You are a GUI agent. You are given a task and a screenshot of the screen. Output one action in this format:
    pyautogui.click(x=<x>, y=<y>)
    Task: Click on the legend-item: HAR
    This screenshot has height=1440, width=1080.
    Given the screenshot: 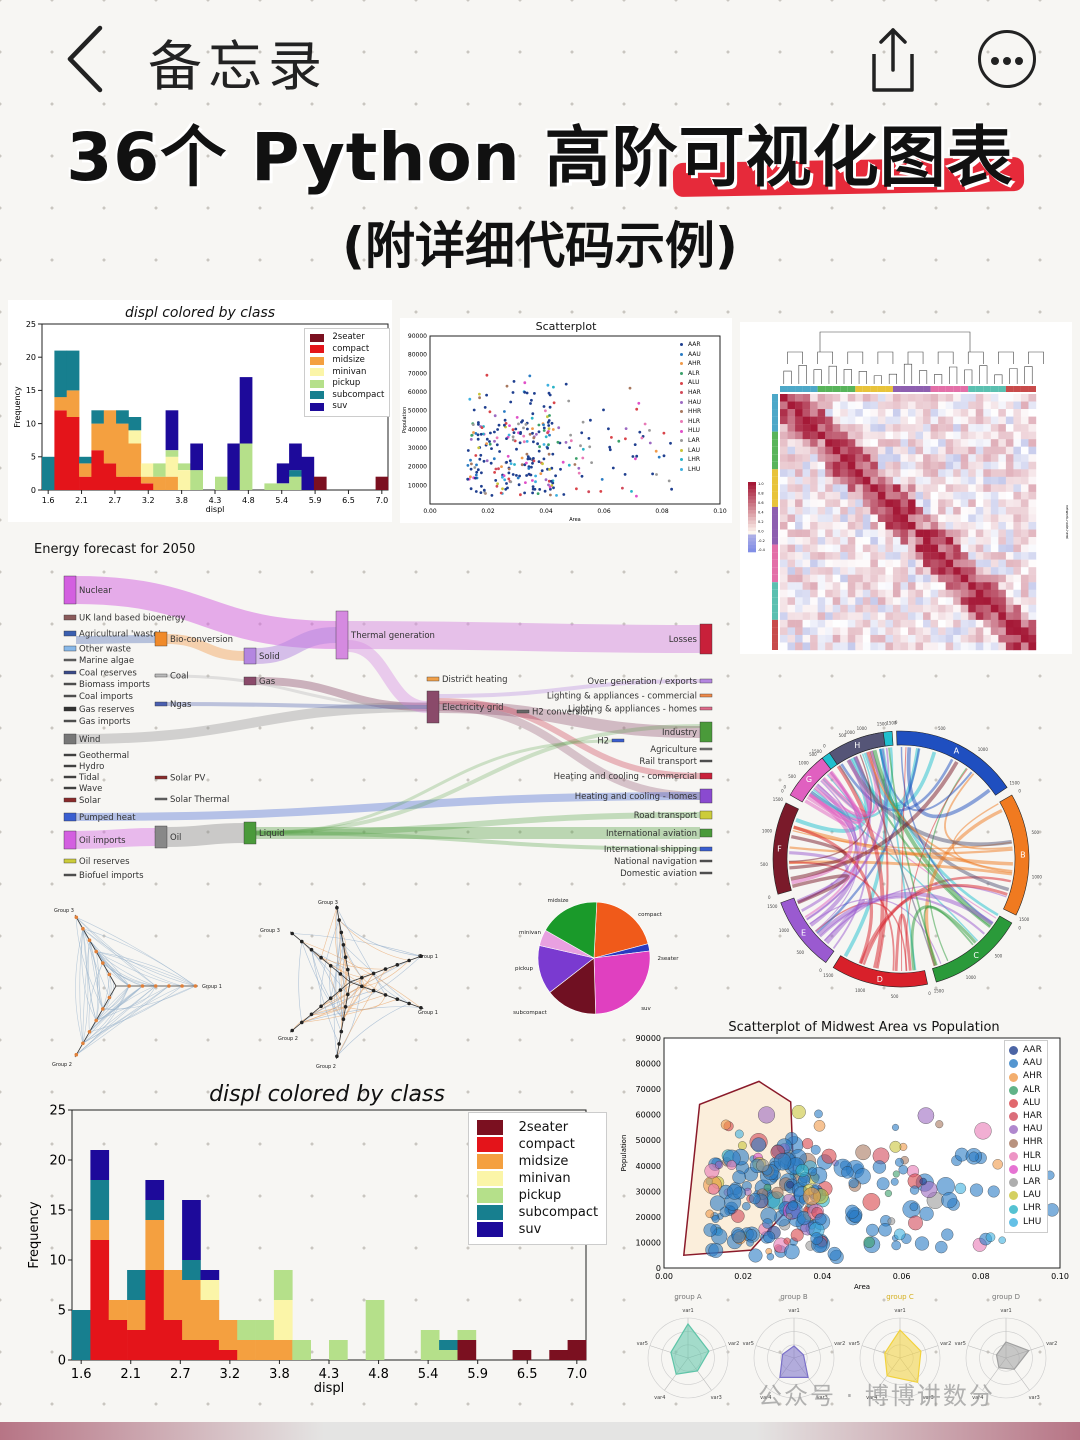 What is the action you would take?
    pyautogui.click(x=1026, y=1116)
    